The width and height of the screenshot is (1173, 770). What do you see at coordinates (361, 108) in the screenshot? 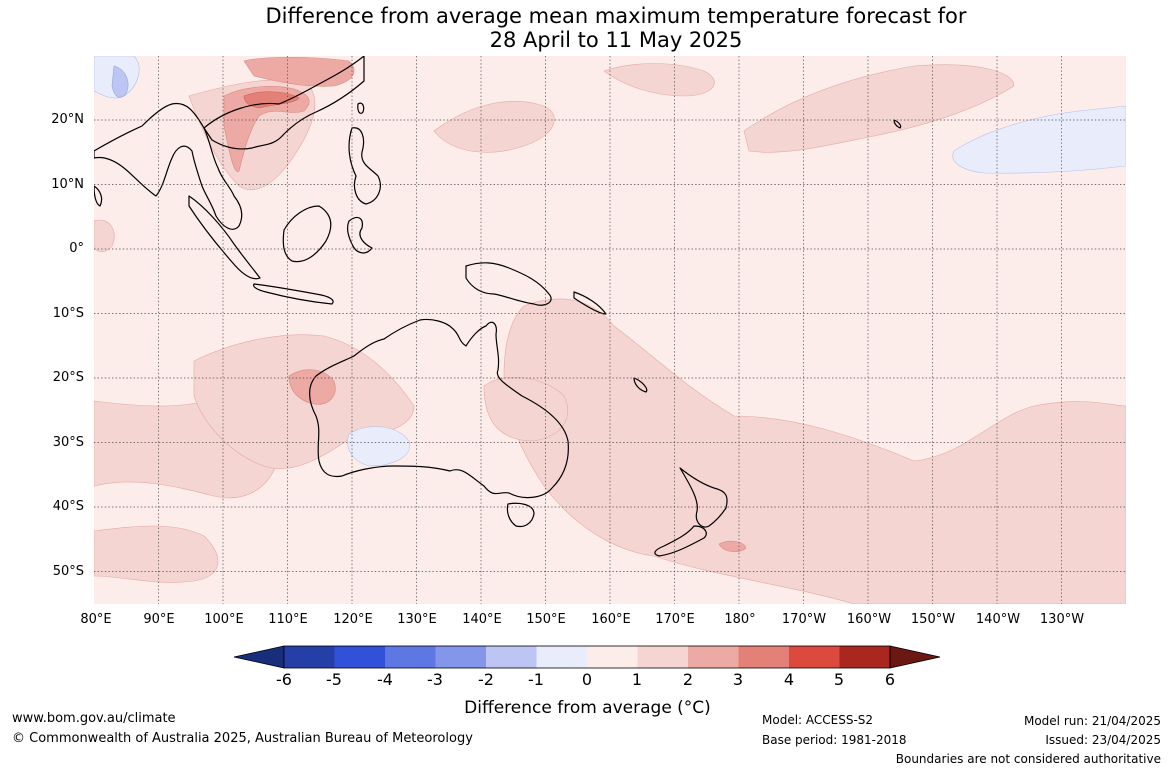
I see `taiwan-outline` at bounding box center [361, 108].